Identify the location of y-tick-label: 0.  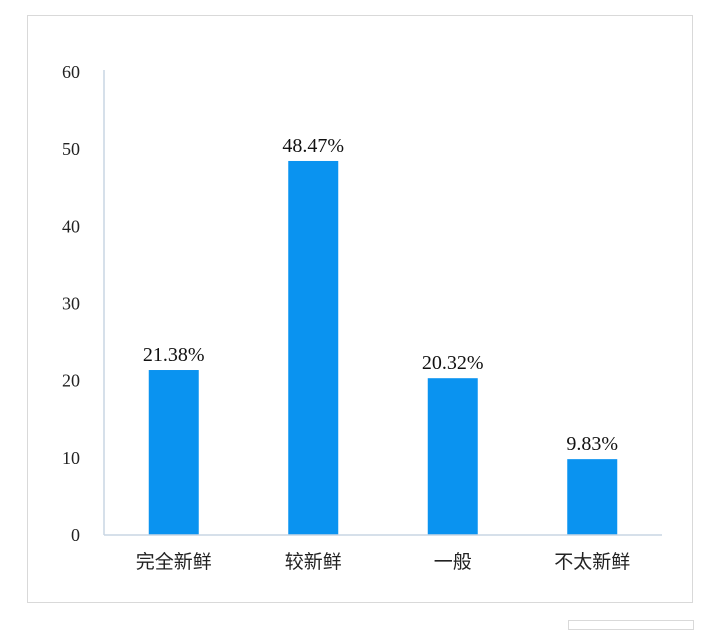
(75, 535).